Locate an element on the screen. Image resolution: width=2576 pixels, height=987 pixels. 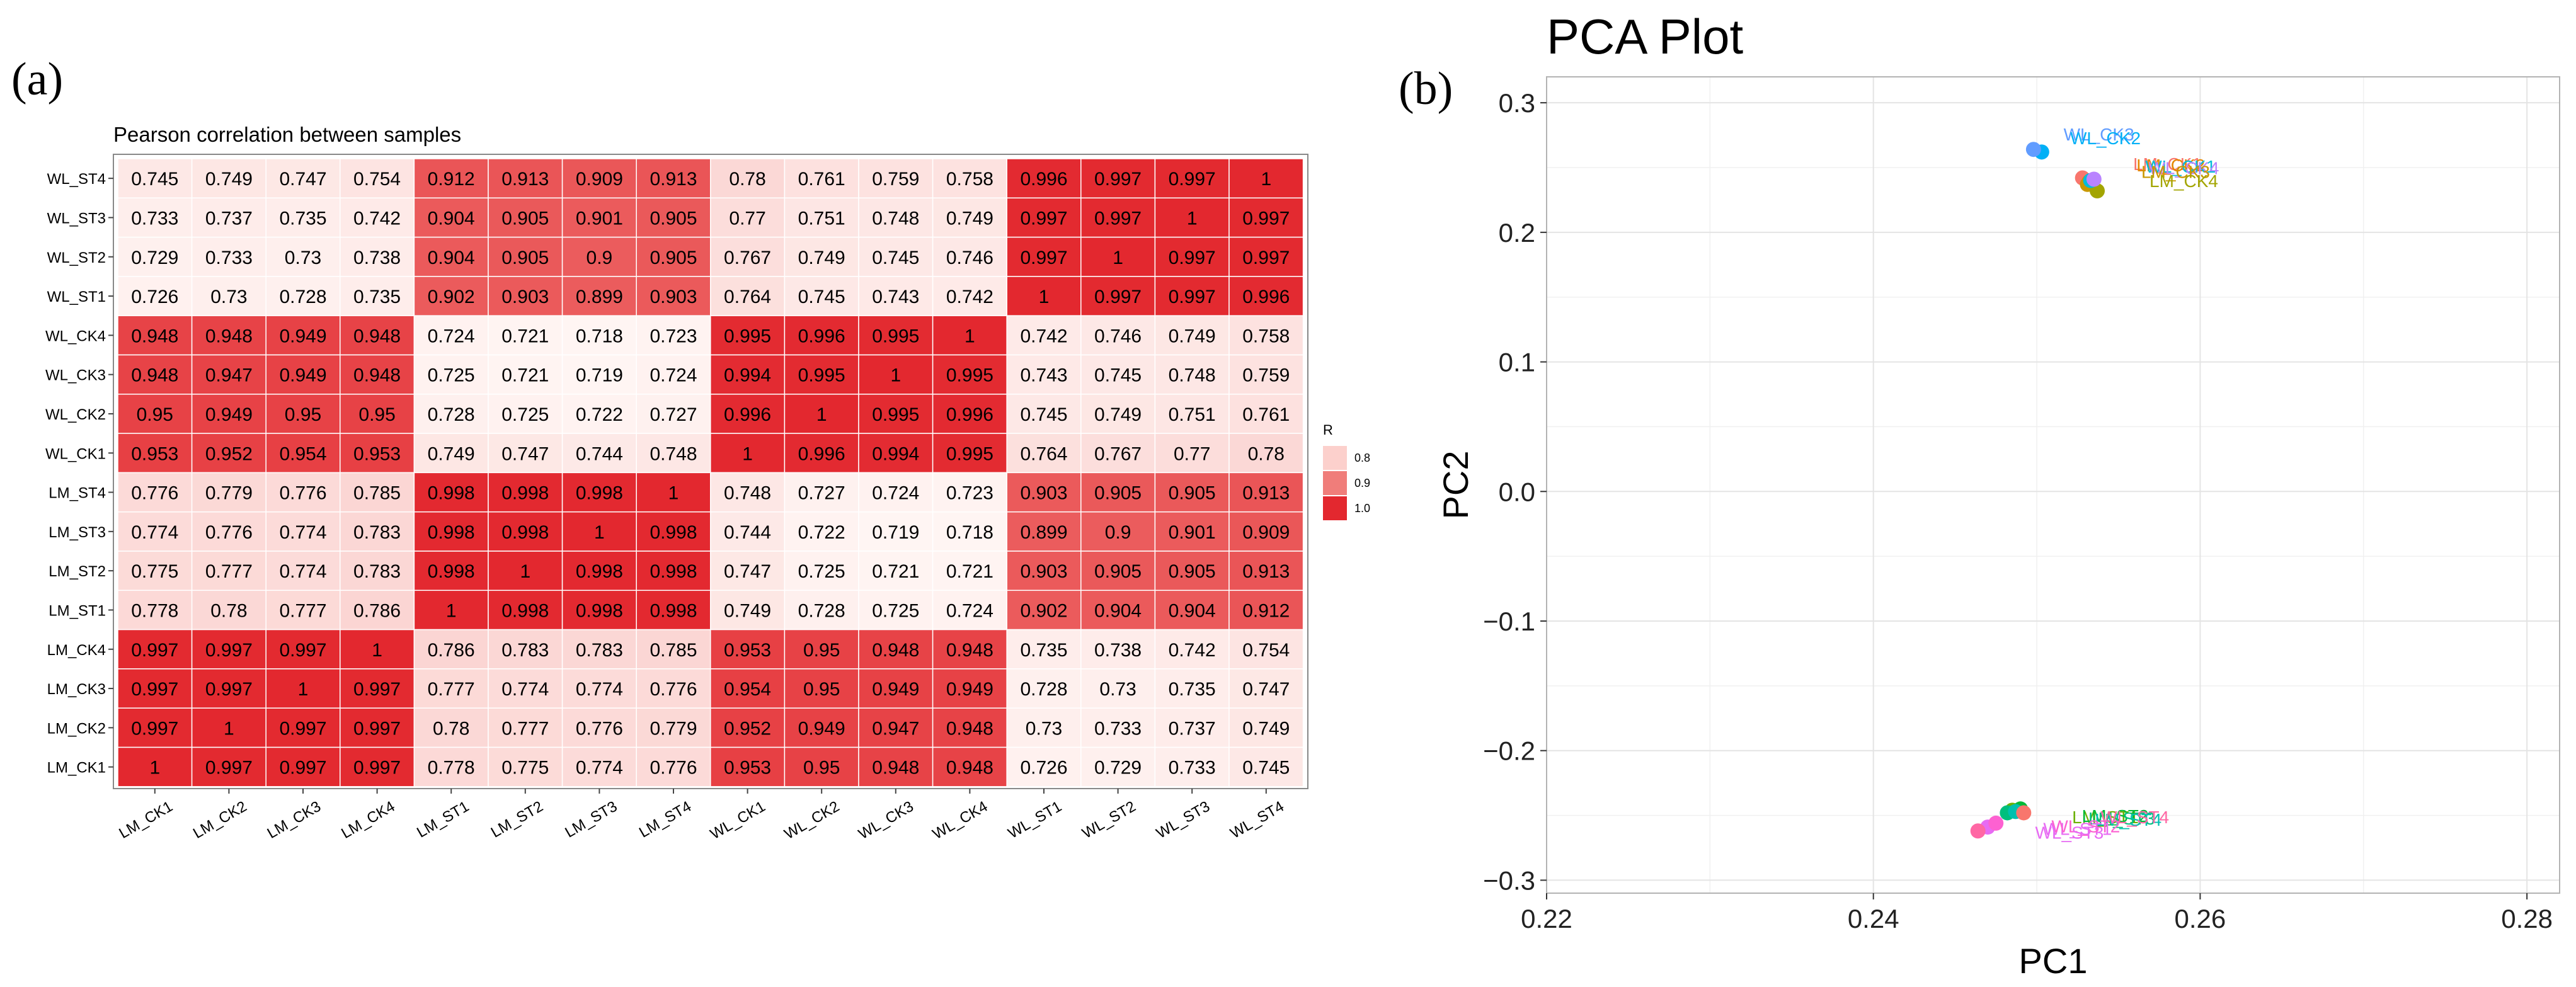
heatmap-cell-value: 0.995 is located at coordinates (748, 336).